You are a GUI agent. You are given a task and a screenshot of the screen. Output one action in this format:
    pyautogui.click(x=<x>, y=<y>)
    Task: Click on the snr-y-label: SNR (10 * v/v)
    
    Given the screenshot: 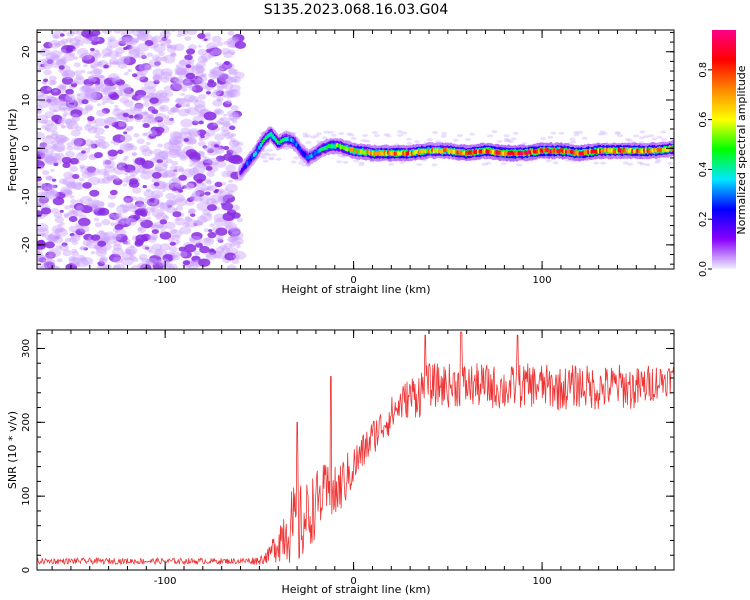 What is the action you would take?
    pyautogui.click(x=12, y=450)
    